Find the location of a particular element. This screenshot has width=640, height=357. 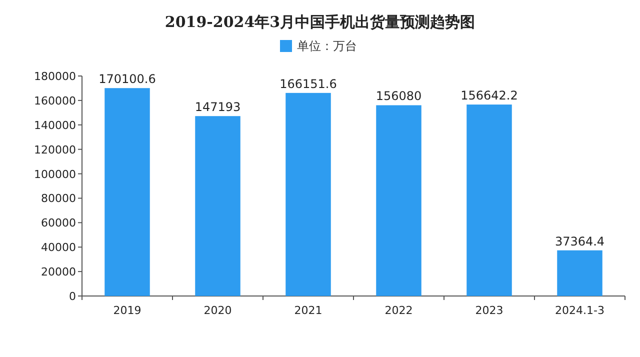

data-label: 166151.6 is located at coordinates (308, 83).